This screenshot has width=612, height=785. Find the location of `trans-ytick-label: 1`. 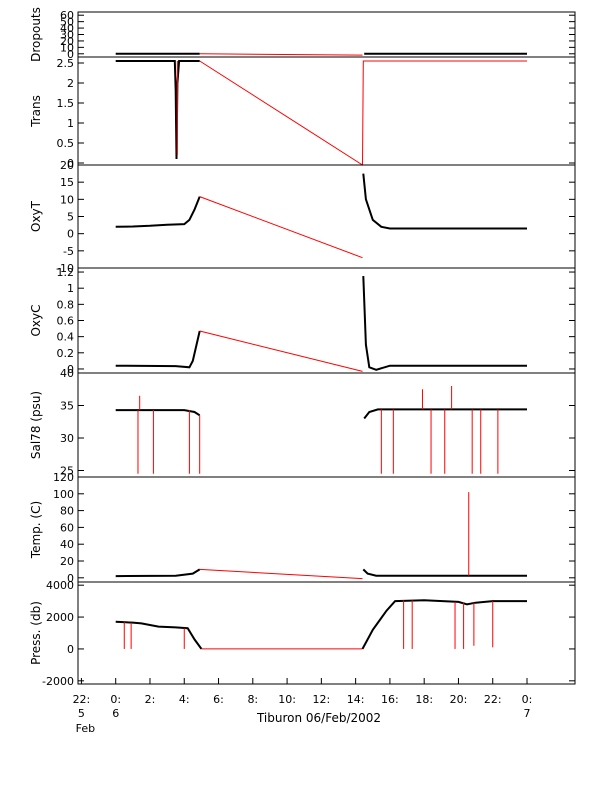

trans-ytick-label: 1 is located at coordinates (70, 123).